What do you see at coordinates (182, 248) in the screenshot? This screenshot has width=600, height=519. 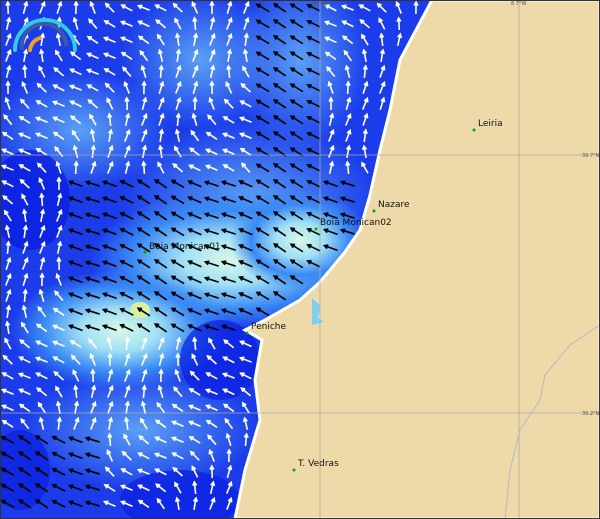 I see `buoy-monican01: Boia Monican01` at bounding box center [182, 248].